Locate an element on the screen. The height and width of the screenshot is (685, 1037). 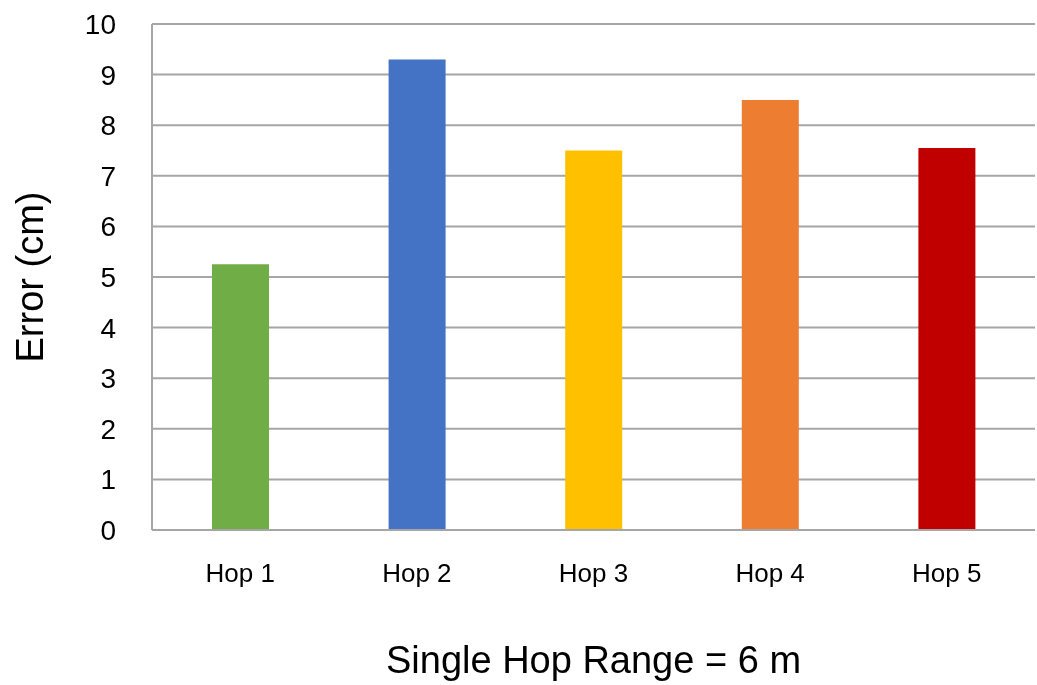
y-tick-label: 3 is located at coordinates (108, 379).